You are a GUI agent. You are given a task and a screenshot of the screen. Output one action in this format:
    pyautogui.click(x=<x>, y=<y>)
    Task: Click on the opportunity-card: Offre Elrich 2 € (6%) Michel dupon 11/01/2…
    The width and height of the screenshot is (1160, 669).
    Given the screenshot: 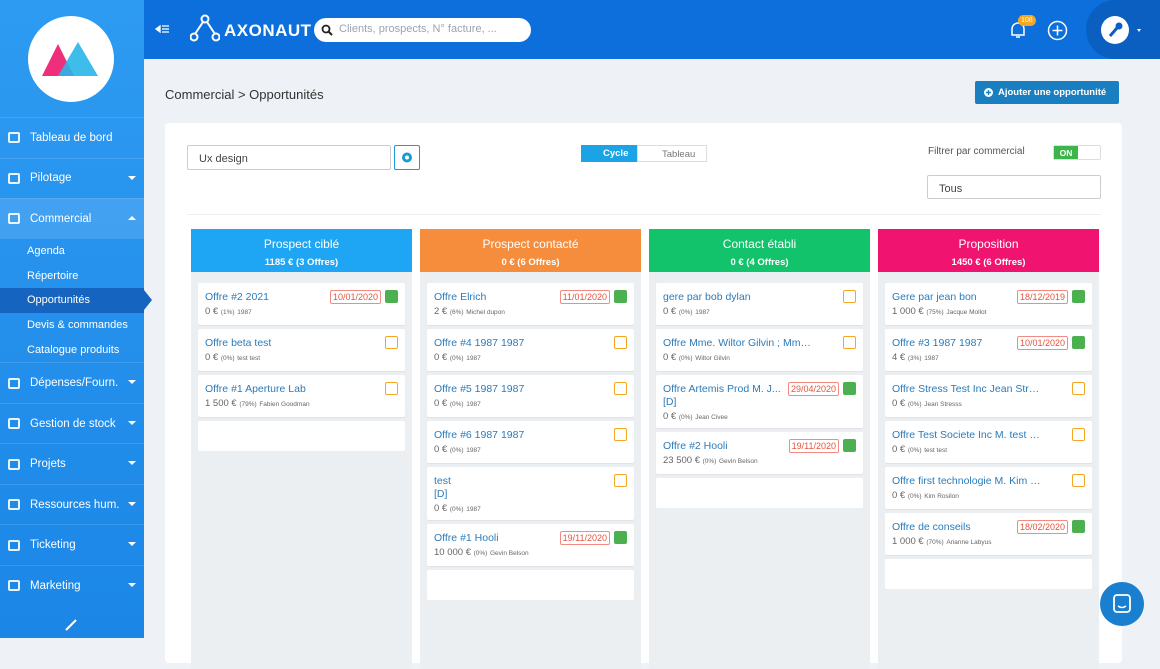 What is the action you would take?
    pyautogui.click(x=530, y=304)
    